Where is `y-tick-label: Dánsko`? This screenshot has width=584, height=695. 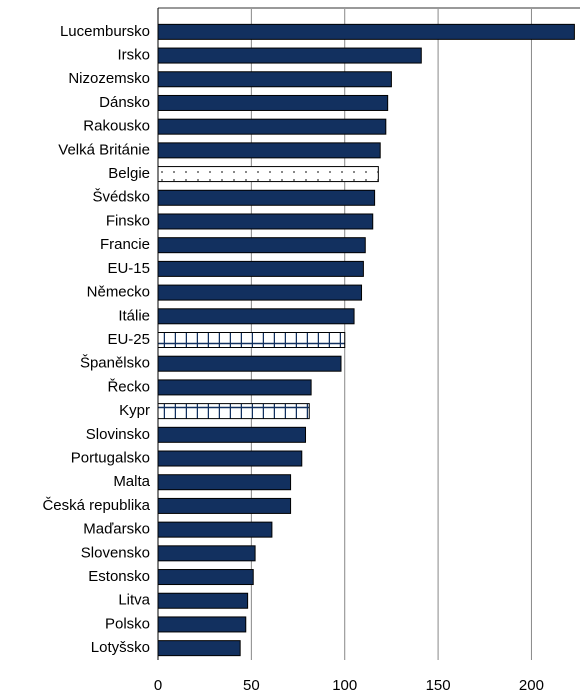
y-tick-label: Dánsko is located at coordinates (124, 102).